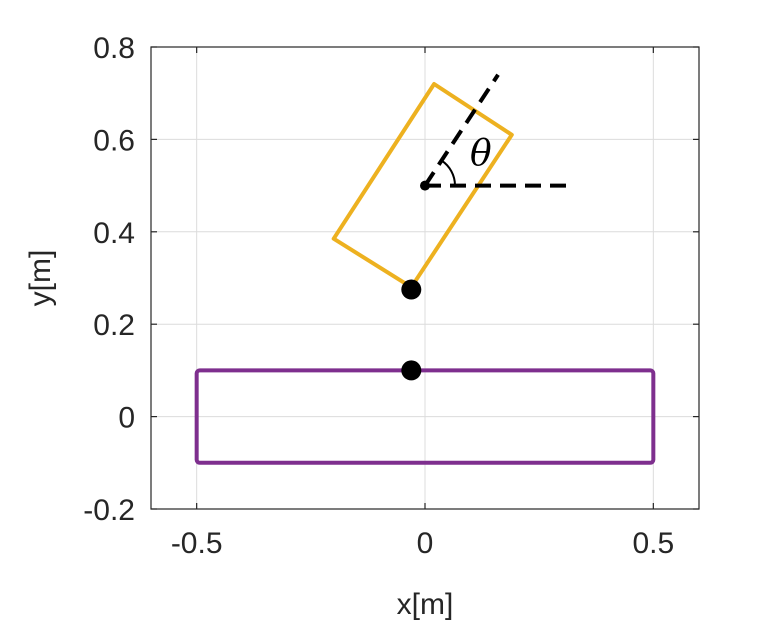 Image resolution: width=781 pixels, height=625 pixels. What do you see at coordinates (109, 510) in the screenshot?
I see `y-tick-label: -0.2` at bounding box center [109, 510].